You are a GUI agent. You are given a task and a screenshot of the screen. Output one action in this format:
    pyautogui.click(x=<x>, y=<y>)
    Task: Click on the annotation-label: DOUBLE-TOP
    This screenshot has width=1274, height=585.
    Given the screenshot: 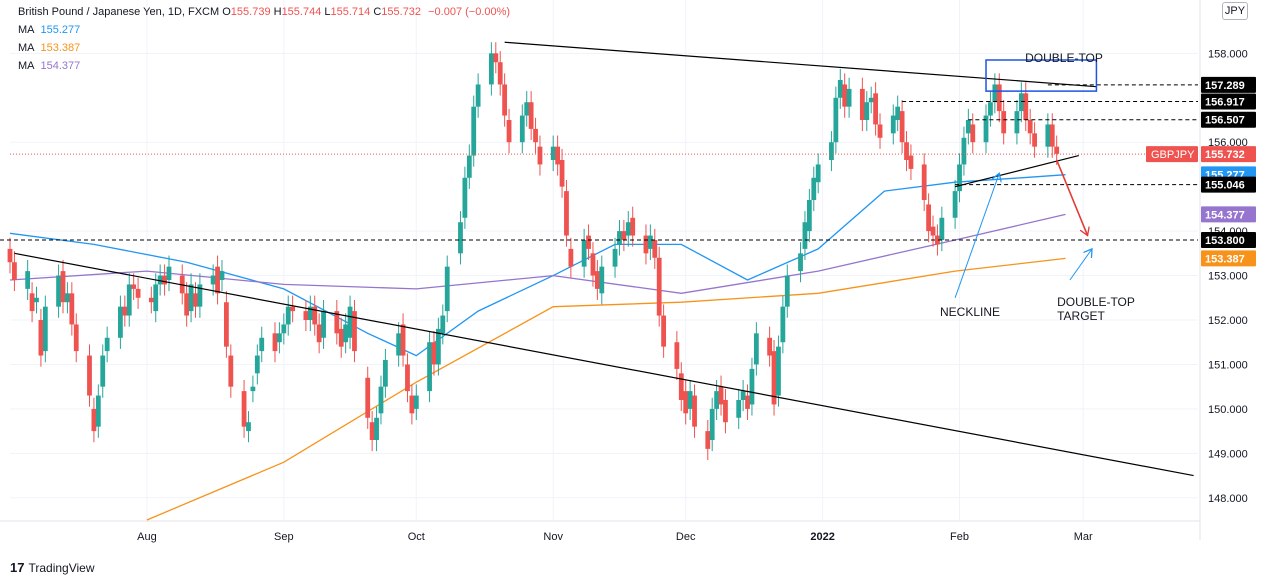 What is the action you would take?
    pyautogui.click(x=1096, y=302)
    